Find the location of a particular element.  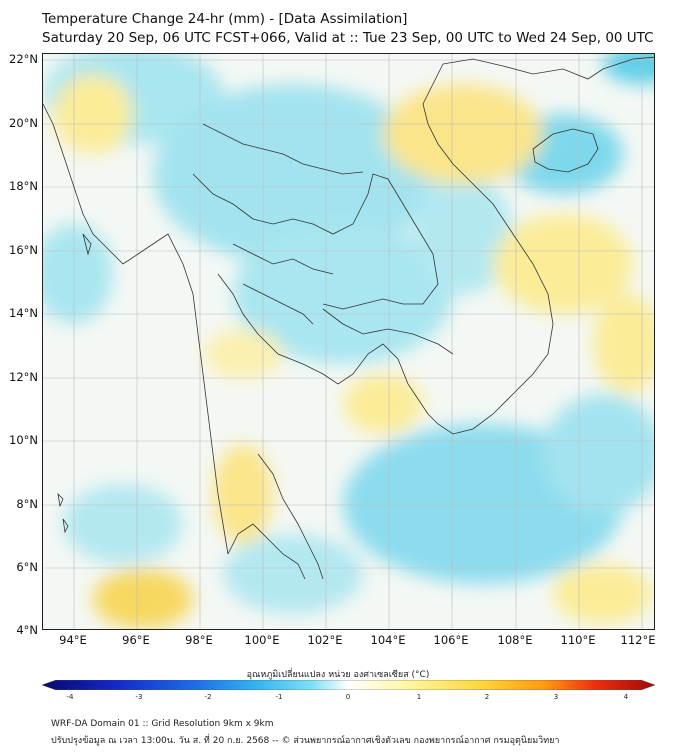

lat-label-20n: 20°N is located at coordinates (23, 123).